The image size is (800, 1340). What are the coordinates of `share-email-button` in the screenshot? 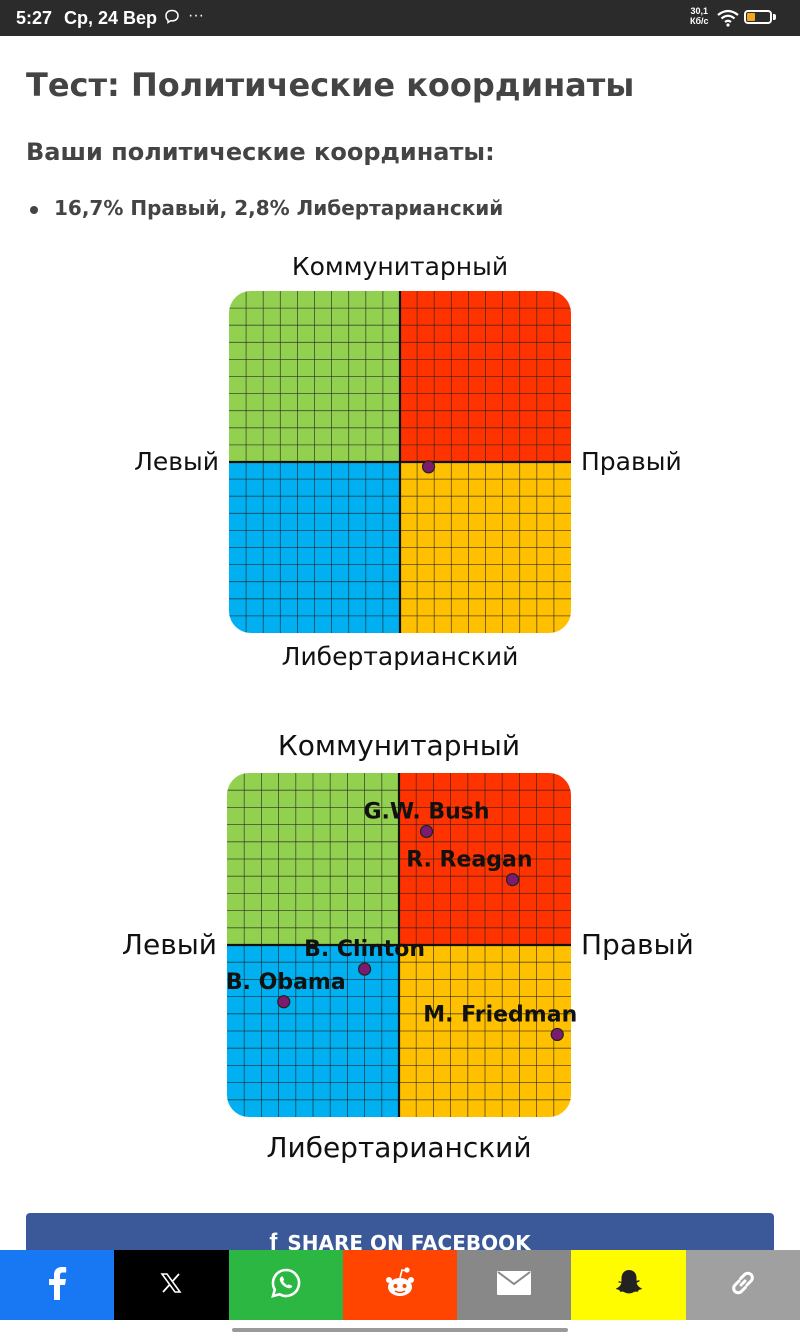 It's located at (514, 1285).